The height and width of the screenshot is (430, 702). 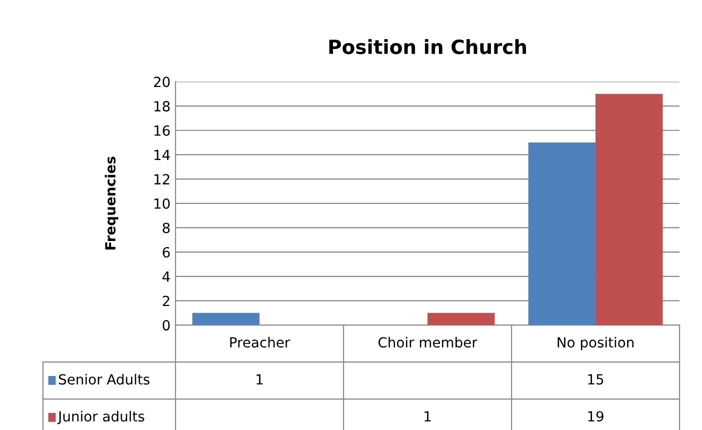 What do you see at coordinates (260, 342) in the screenshot?
I see `x-tick-label: Preacher` at bounding box center [260, 342].